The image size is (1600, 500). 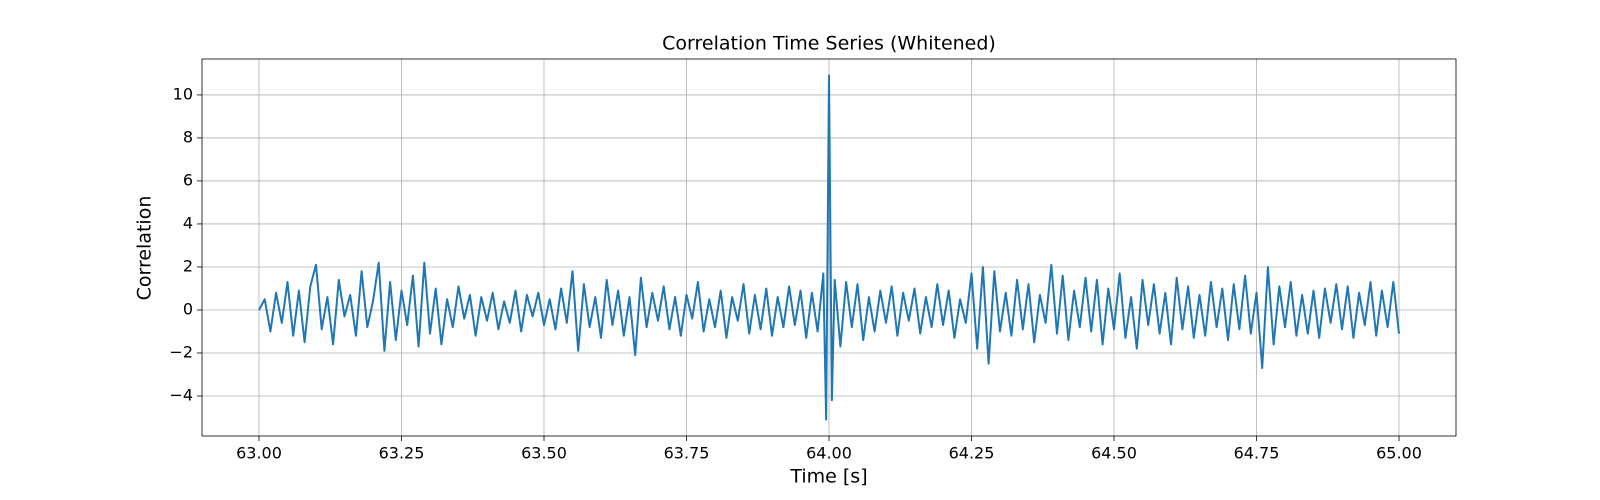 What do you see at coordinates (188, 179) in the screenshot?
I see `y-tick-label: 6` at bounding box center [188, 179].